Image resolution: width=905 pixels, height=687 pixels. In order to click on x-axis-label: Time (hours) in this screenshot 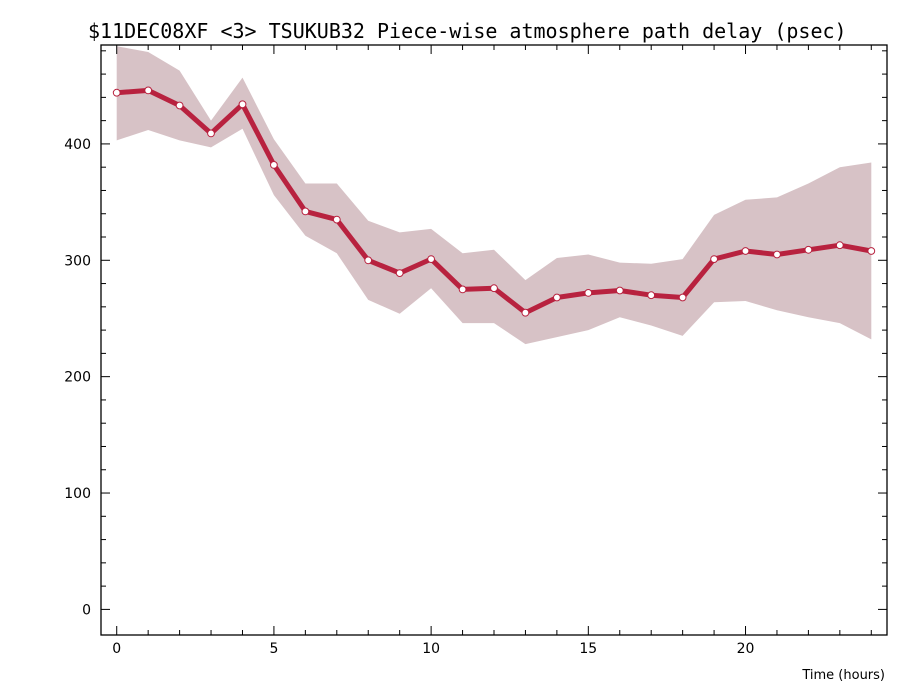, I will do `click(843, 675)`.